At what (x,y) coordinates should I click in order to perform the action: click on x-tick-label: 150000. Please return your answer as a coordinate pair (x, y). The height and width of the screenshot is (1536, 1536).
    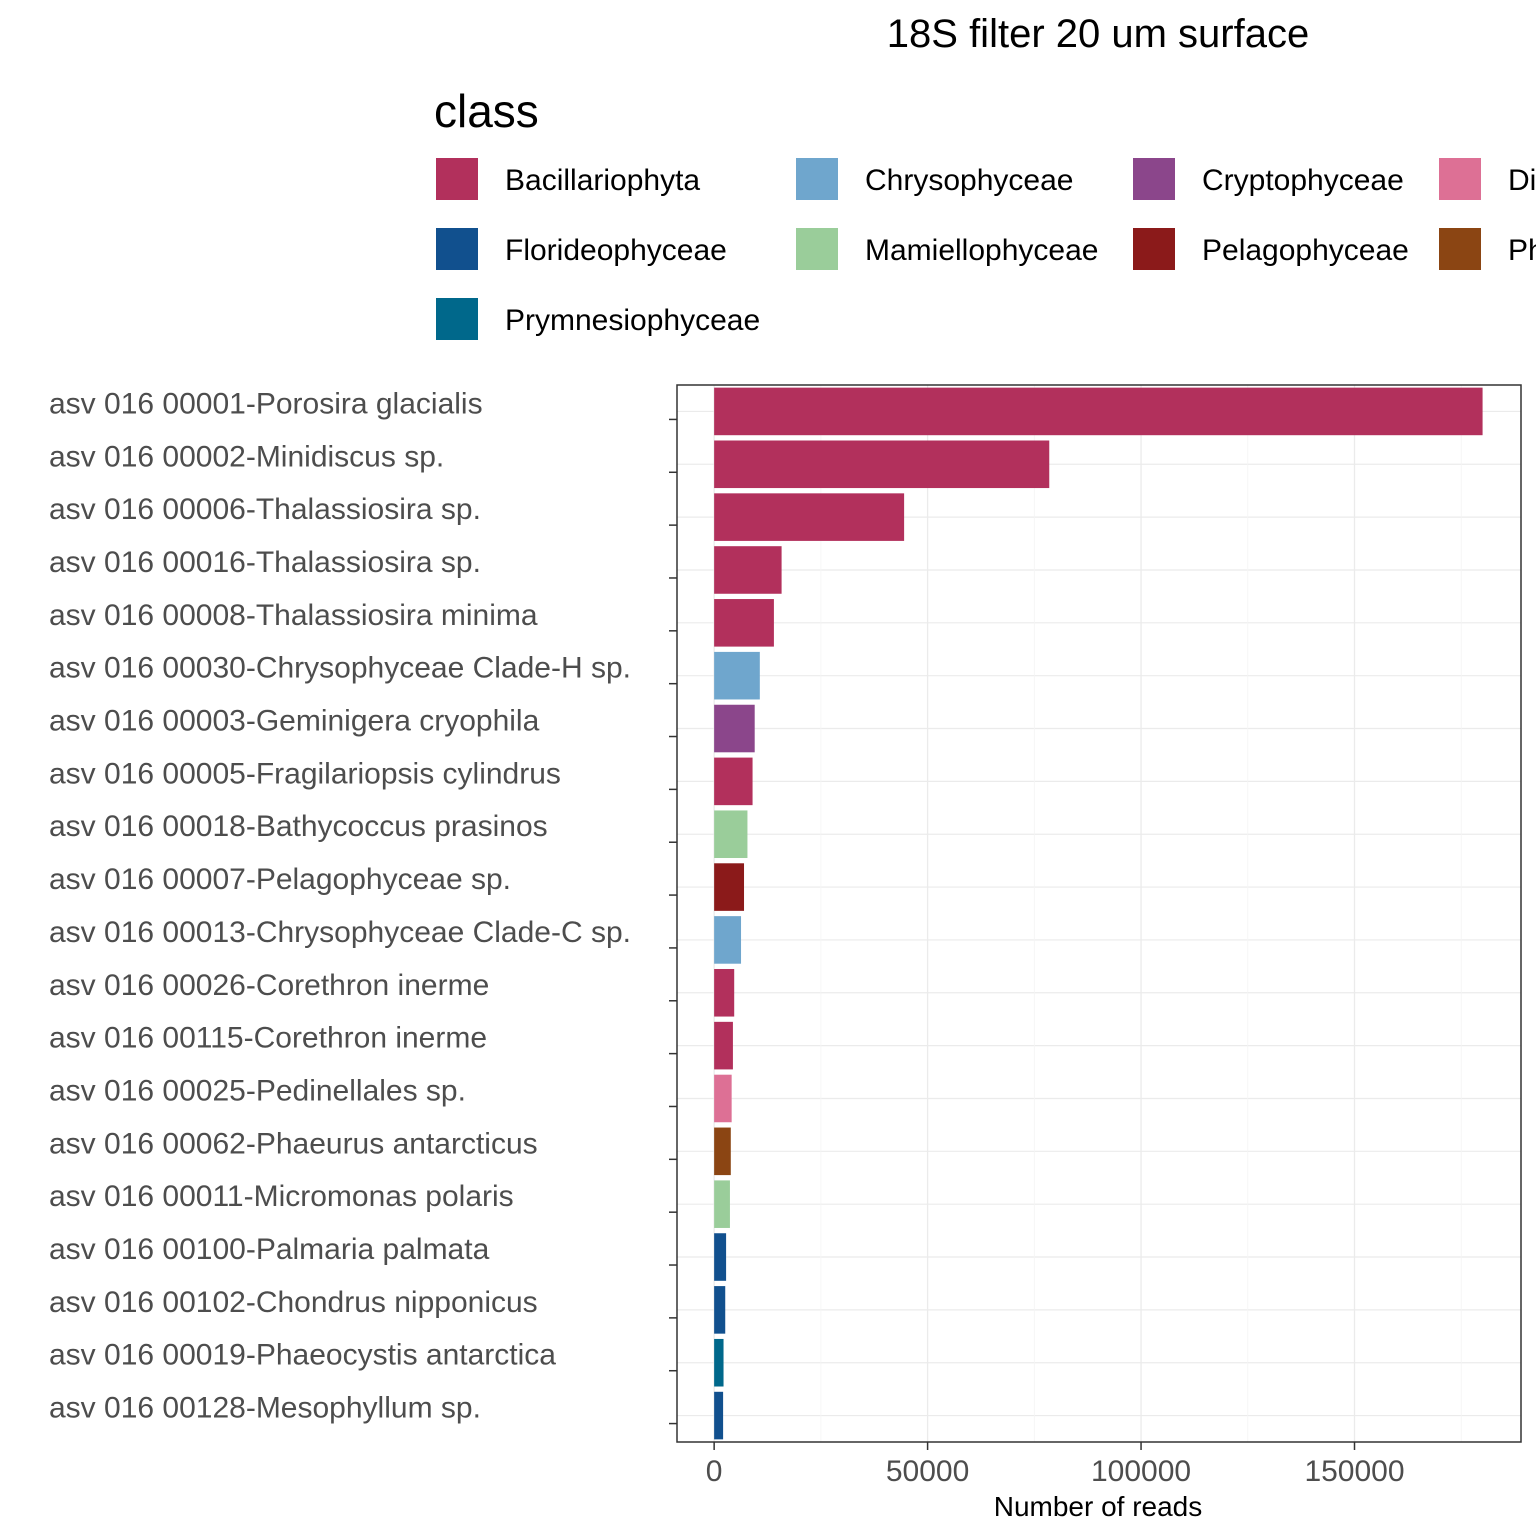
    Looking at the image, I should click on (1354, 1471).